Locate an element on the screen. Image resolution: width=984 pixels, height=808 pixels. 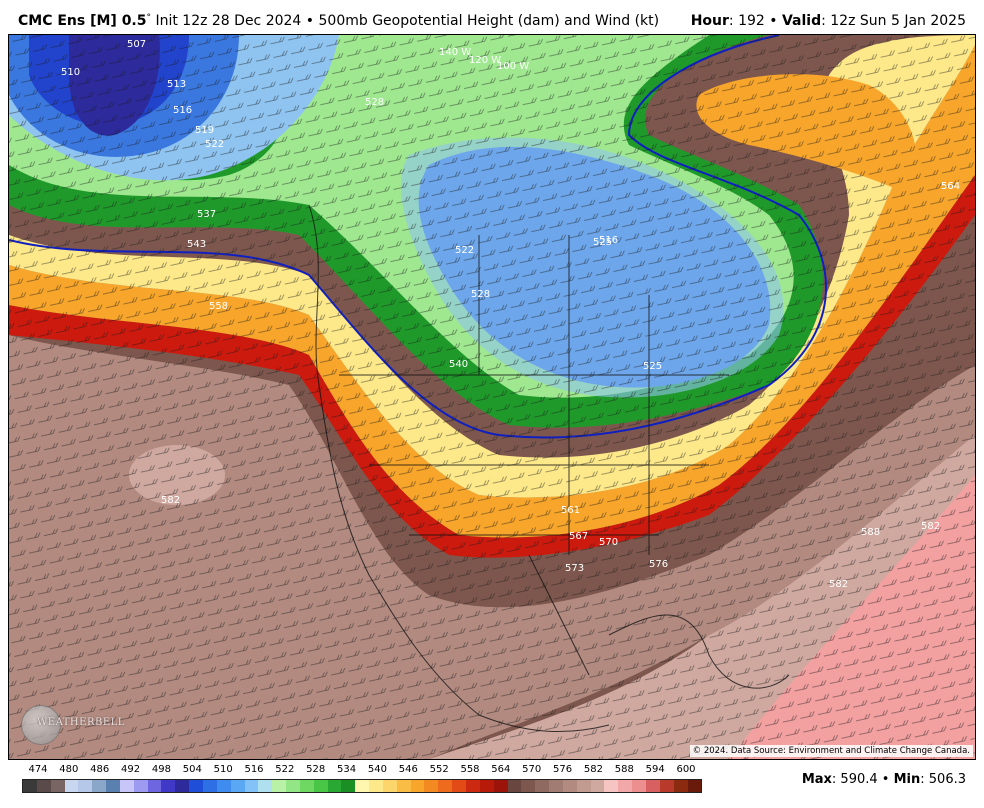
contour-label: 540 is located at coordinates (458, 364).